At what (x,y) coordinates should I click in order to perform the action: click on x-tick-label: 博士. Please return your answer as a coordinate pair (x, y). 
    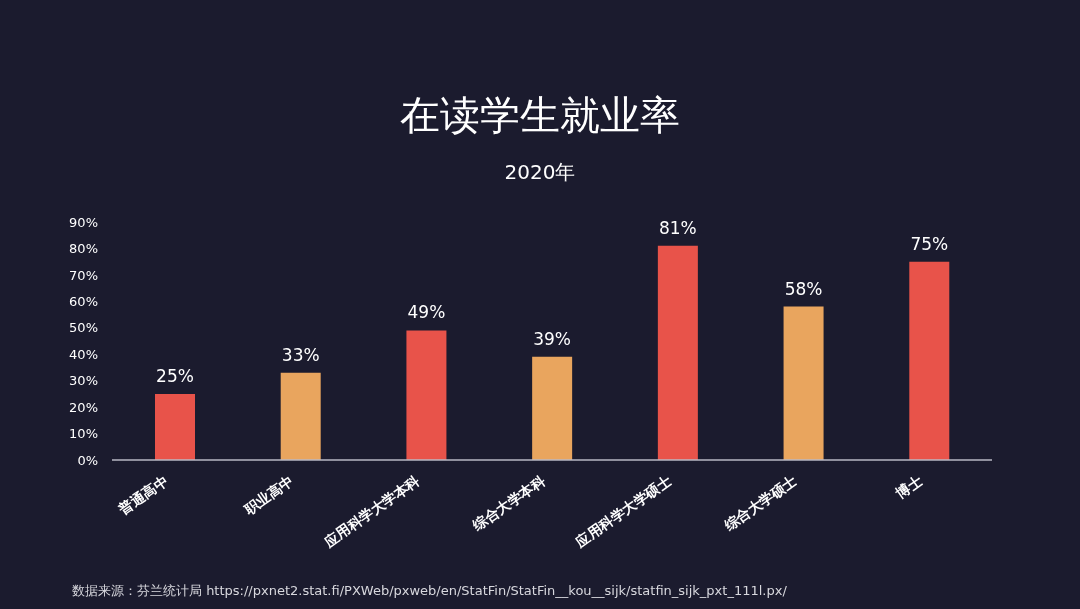
    Looking at the image, I should click on (909, 487).